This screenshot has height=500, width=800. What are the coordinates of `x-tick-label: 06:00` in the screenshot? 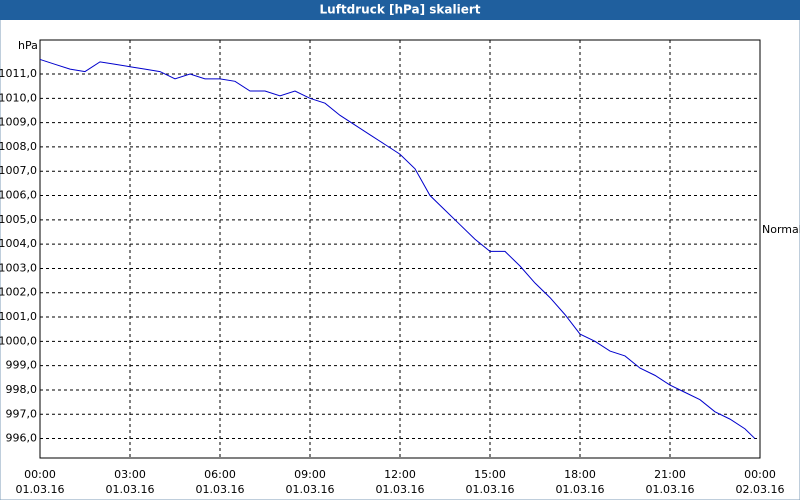 It's located at (220, 474).